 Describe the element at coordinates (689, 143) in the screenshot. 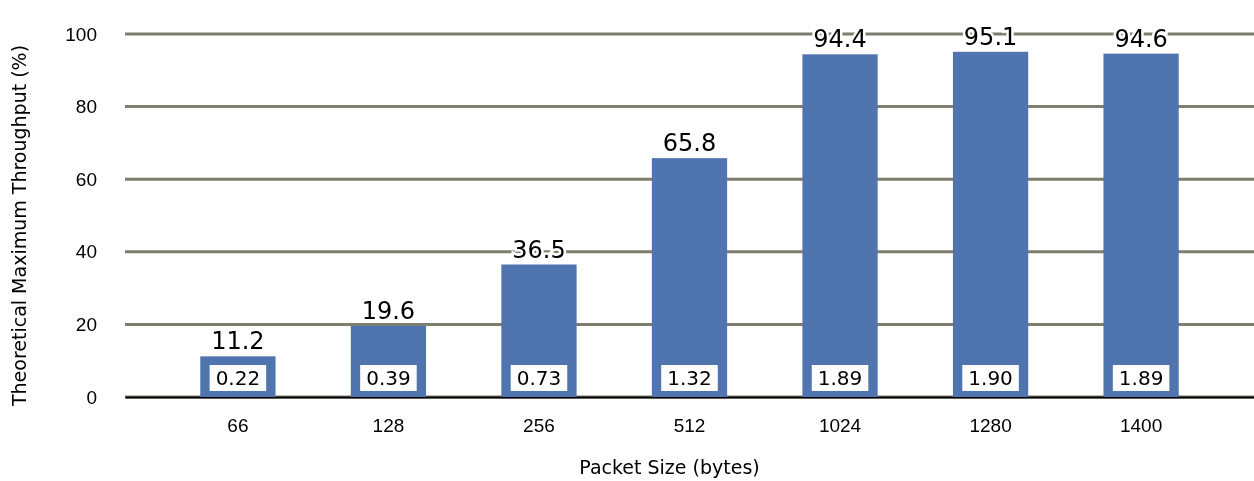

I see `data-label: 65.8` at that location.